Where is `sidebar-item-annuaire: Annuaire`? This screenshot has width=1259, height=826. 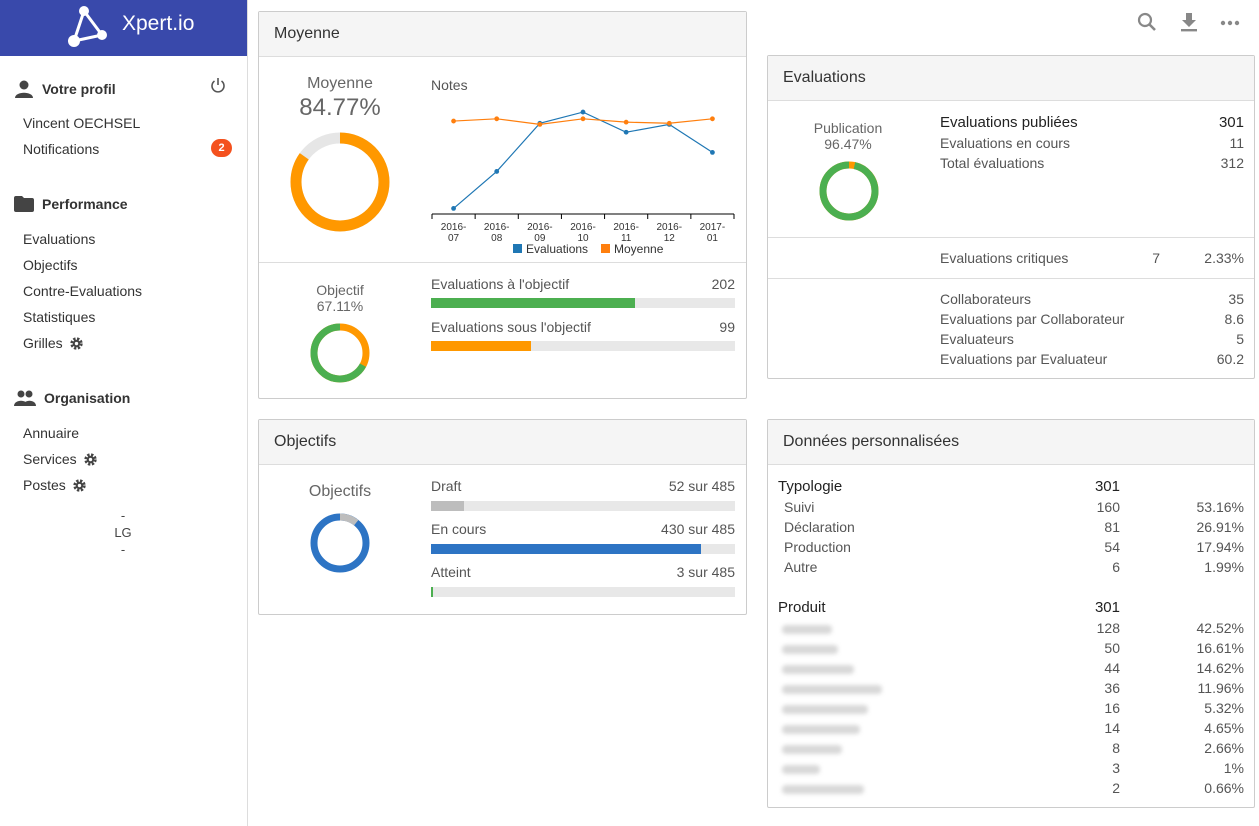
sidebar-item-annuaire: Annuaire is located at coordinates (51, 433).